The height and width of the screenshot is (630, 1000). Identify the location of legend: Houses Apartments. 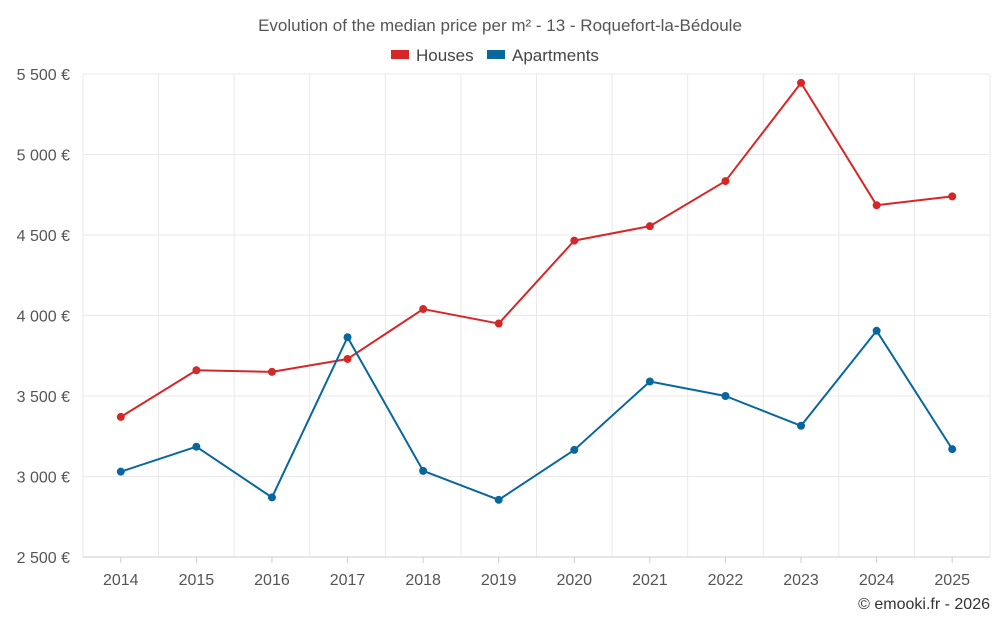
(495, 55).